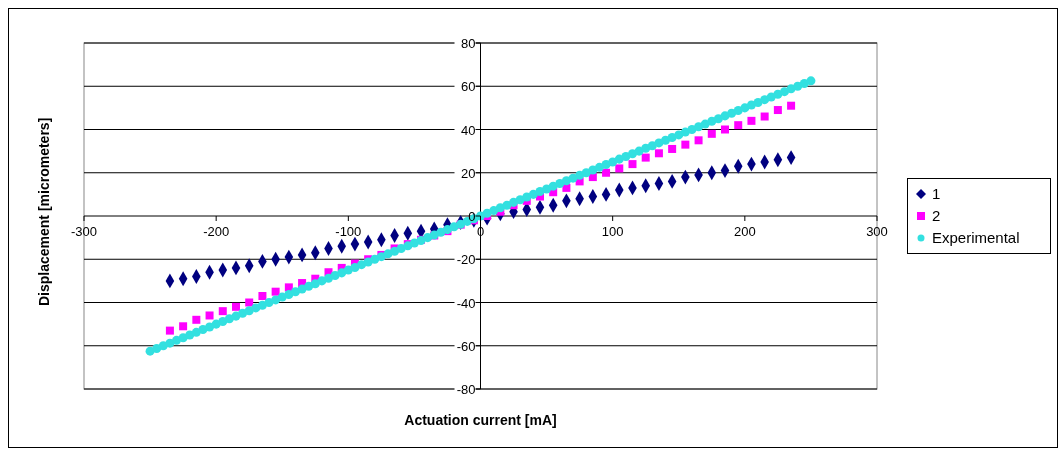  I want to click on x-tick-label: -200, so click(216, 231).